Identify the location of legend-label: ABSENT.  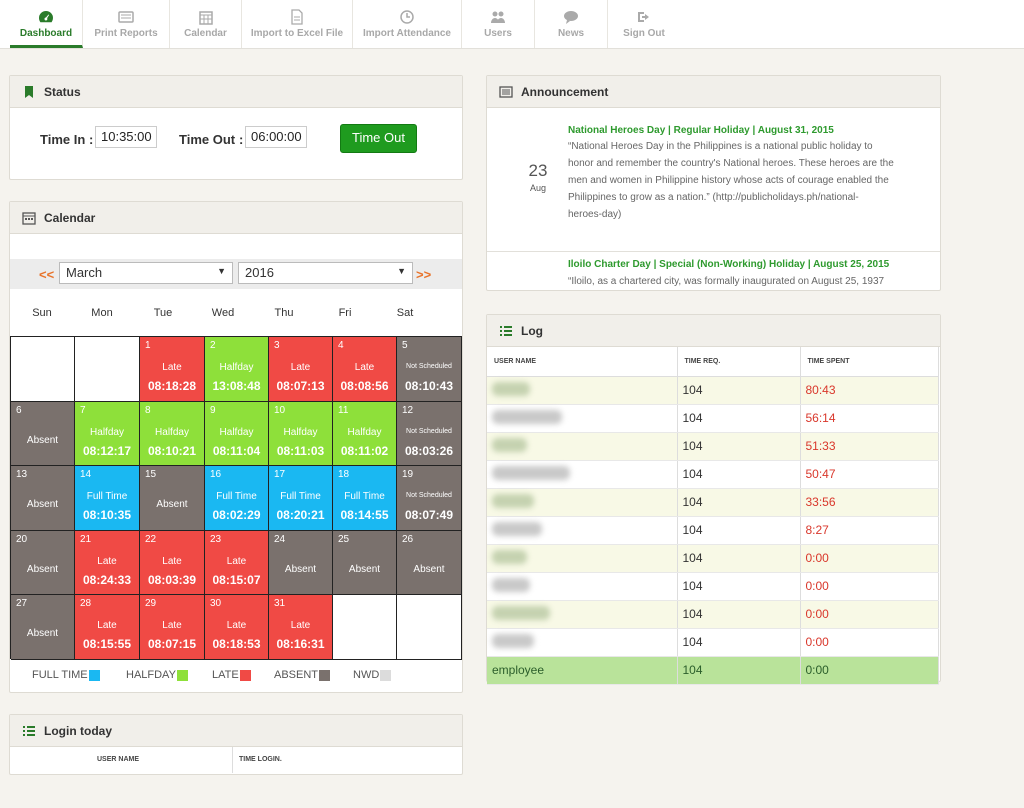
(296, 675).